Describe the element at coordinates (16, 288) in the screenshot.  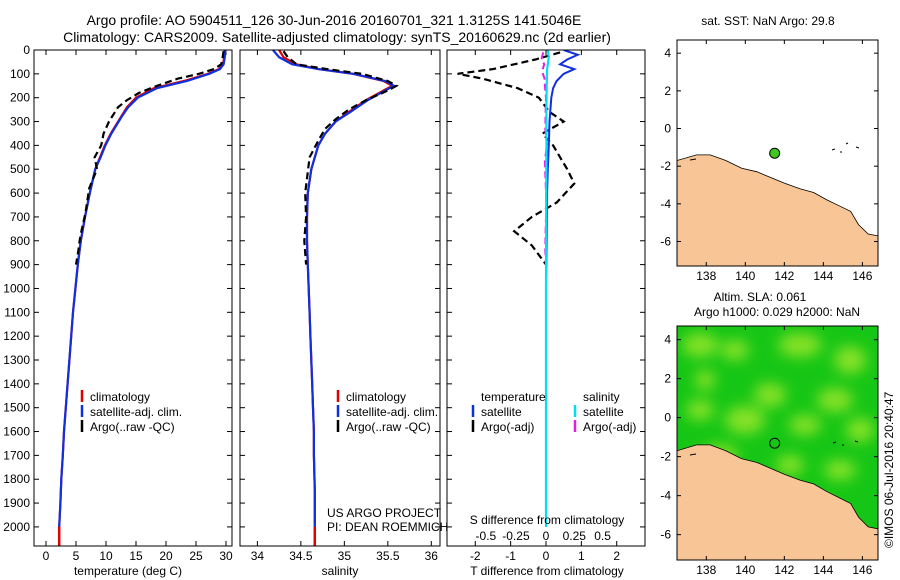
I see `depth-tick-label: 1000` at that location.